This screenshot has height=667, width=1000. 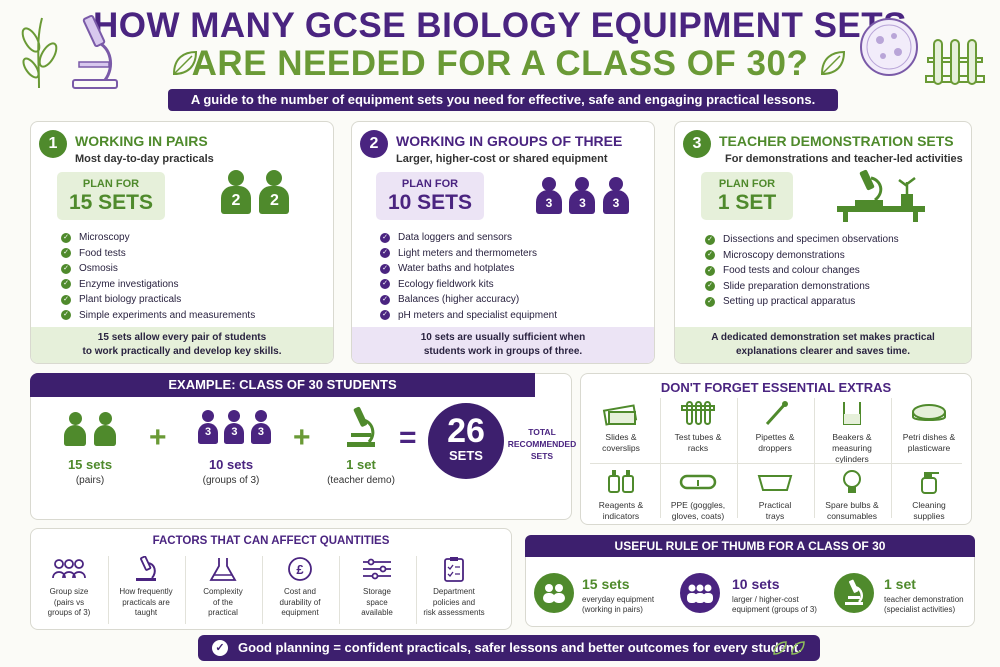 I want to click on rule-value: 15 sets, so click(x=606, y=584).